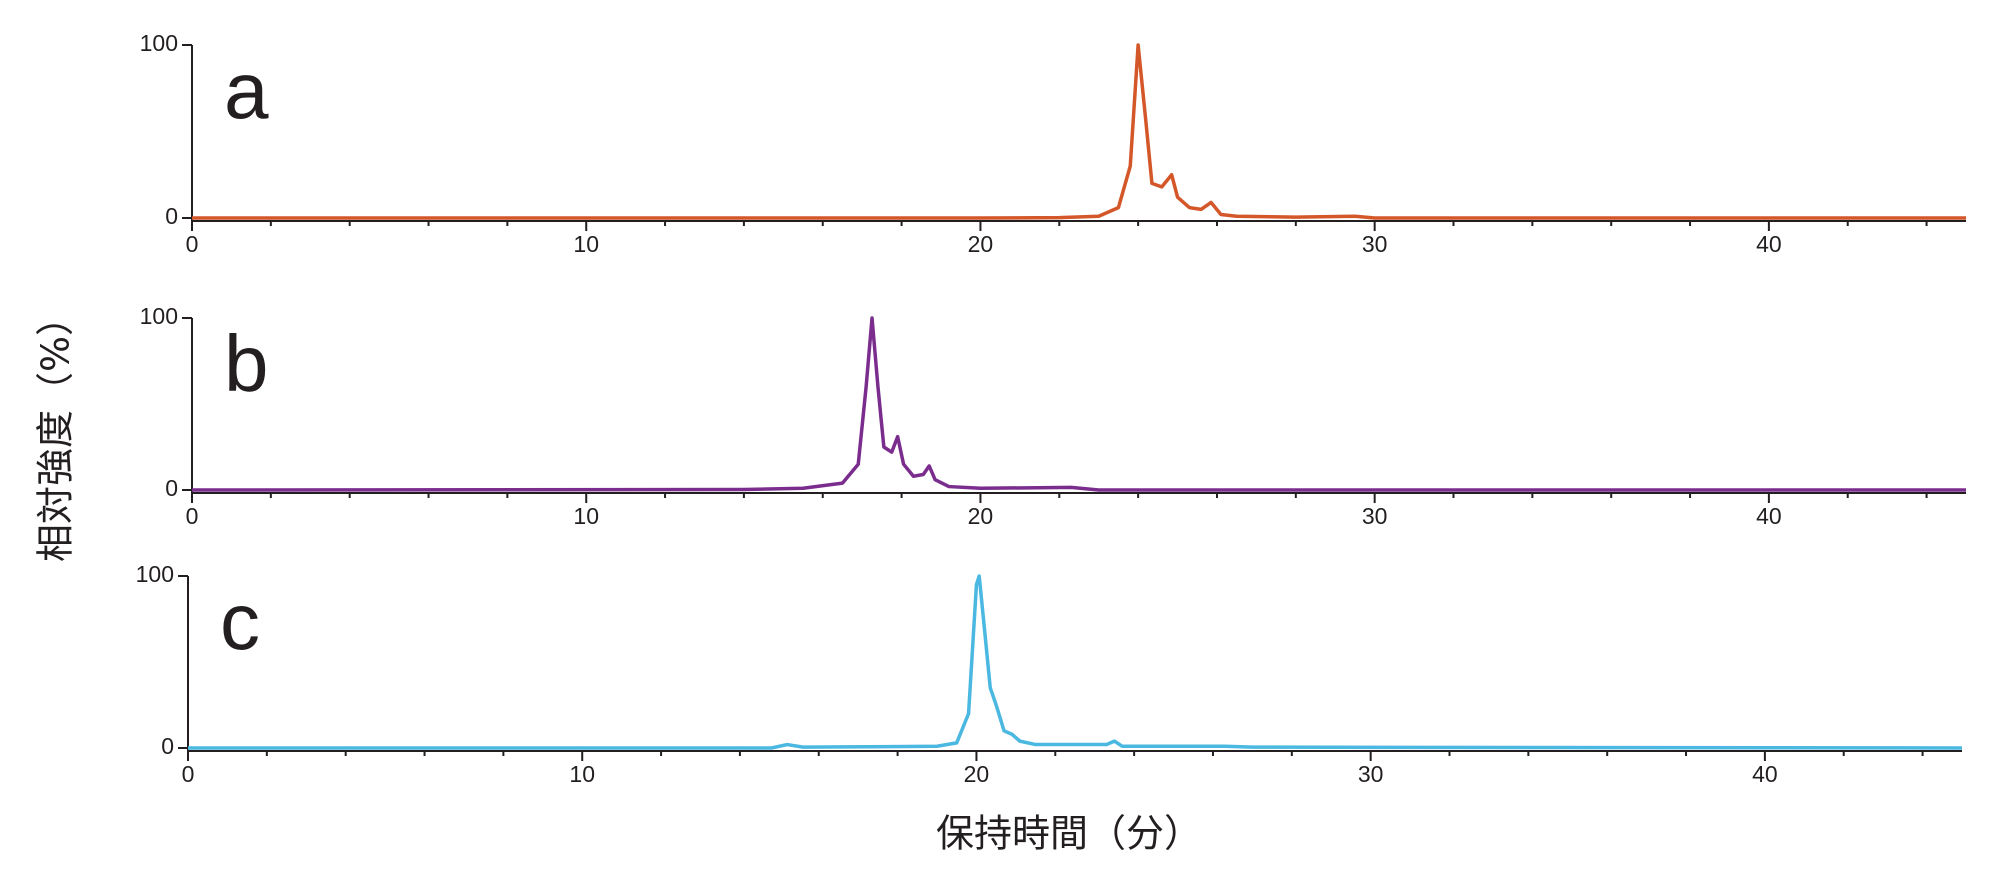 This screenshot has width=2000, height=875. Describe the element at coordinates (56, 430) in the screenshot. I see `y-axis-label: 相対強度（%）` at that location.